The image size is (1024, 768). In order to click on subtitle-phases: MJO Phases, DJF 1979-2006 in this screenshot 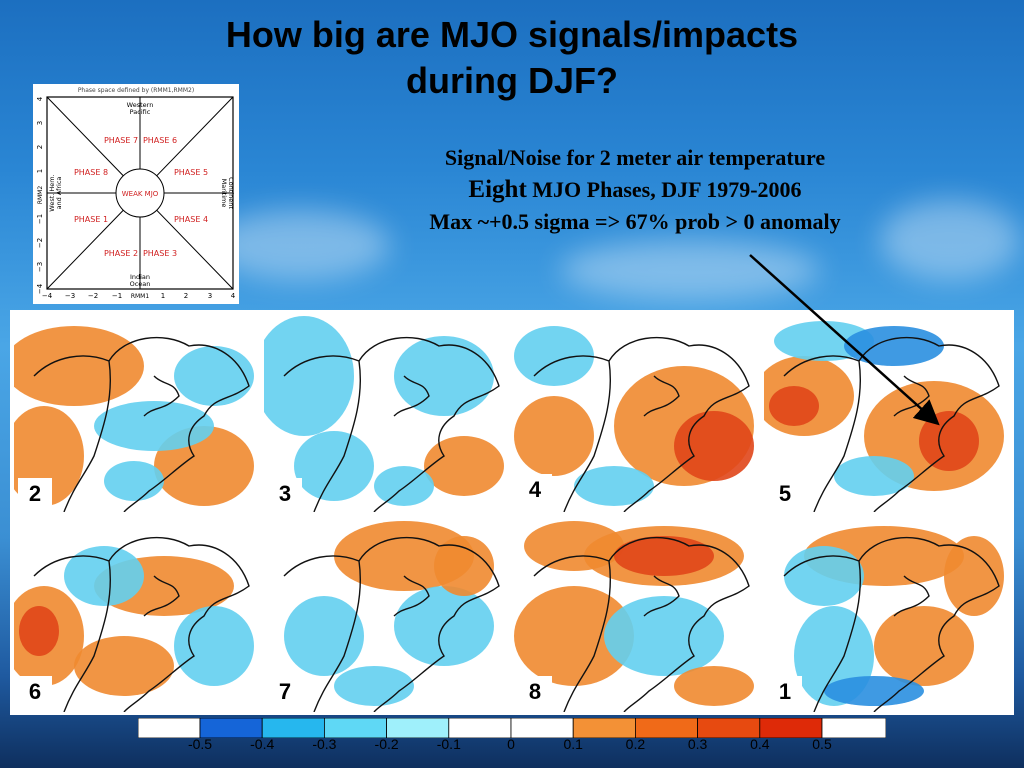, I will do `click(664, 189)`.